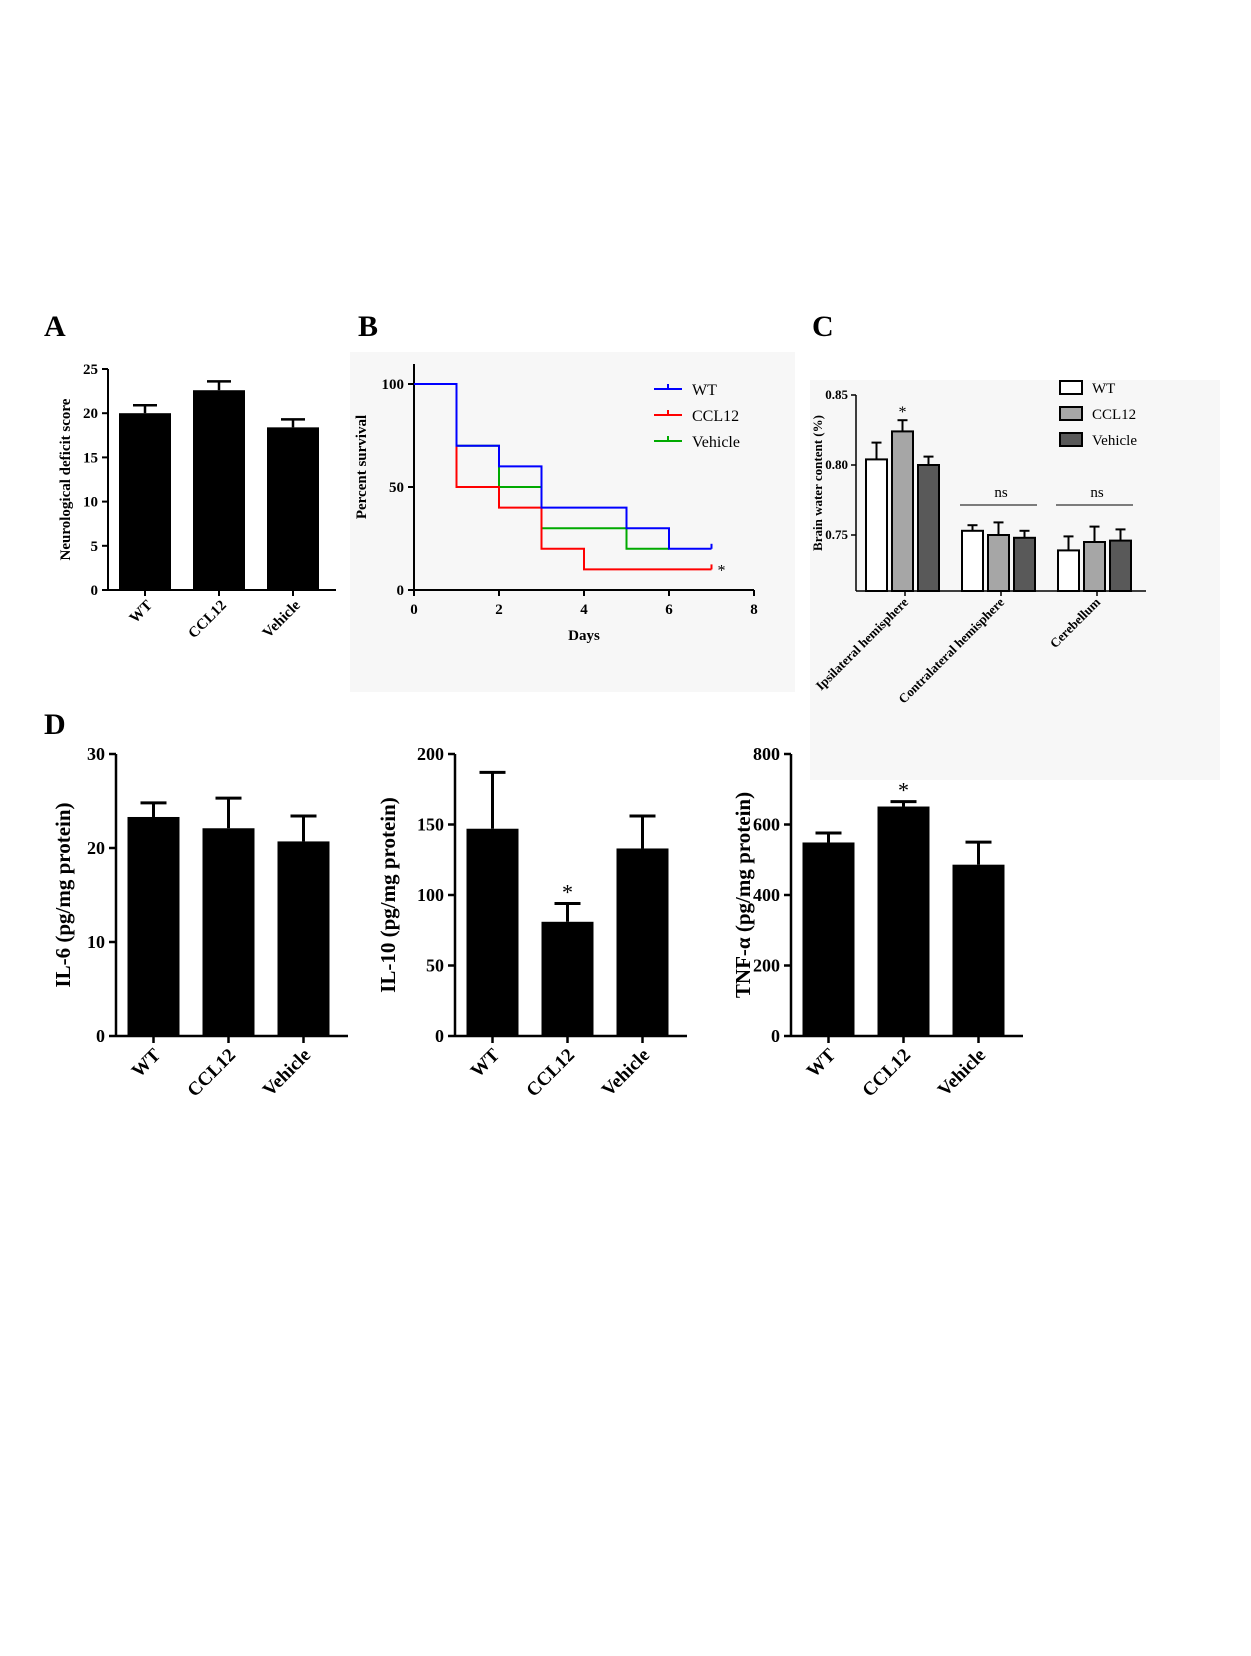 This screenshot has width=1251, height=1656. I want to click on panel-label-d: D, so click(55, 724).